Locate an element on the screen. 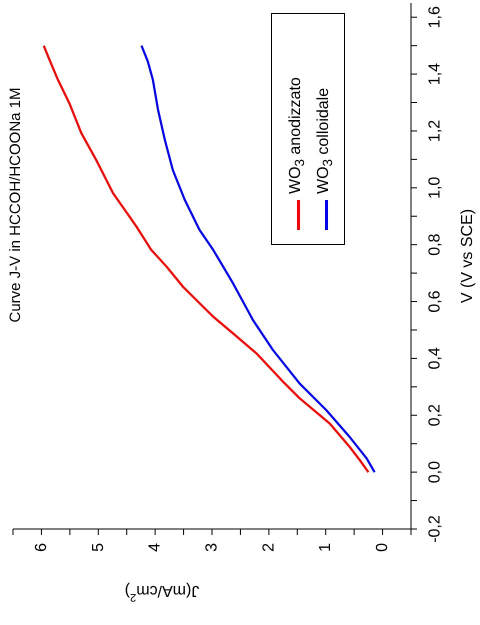  x-tick-label: 4 is located at coordinates (155, 547).